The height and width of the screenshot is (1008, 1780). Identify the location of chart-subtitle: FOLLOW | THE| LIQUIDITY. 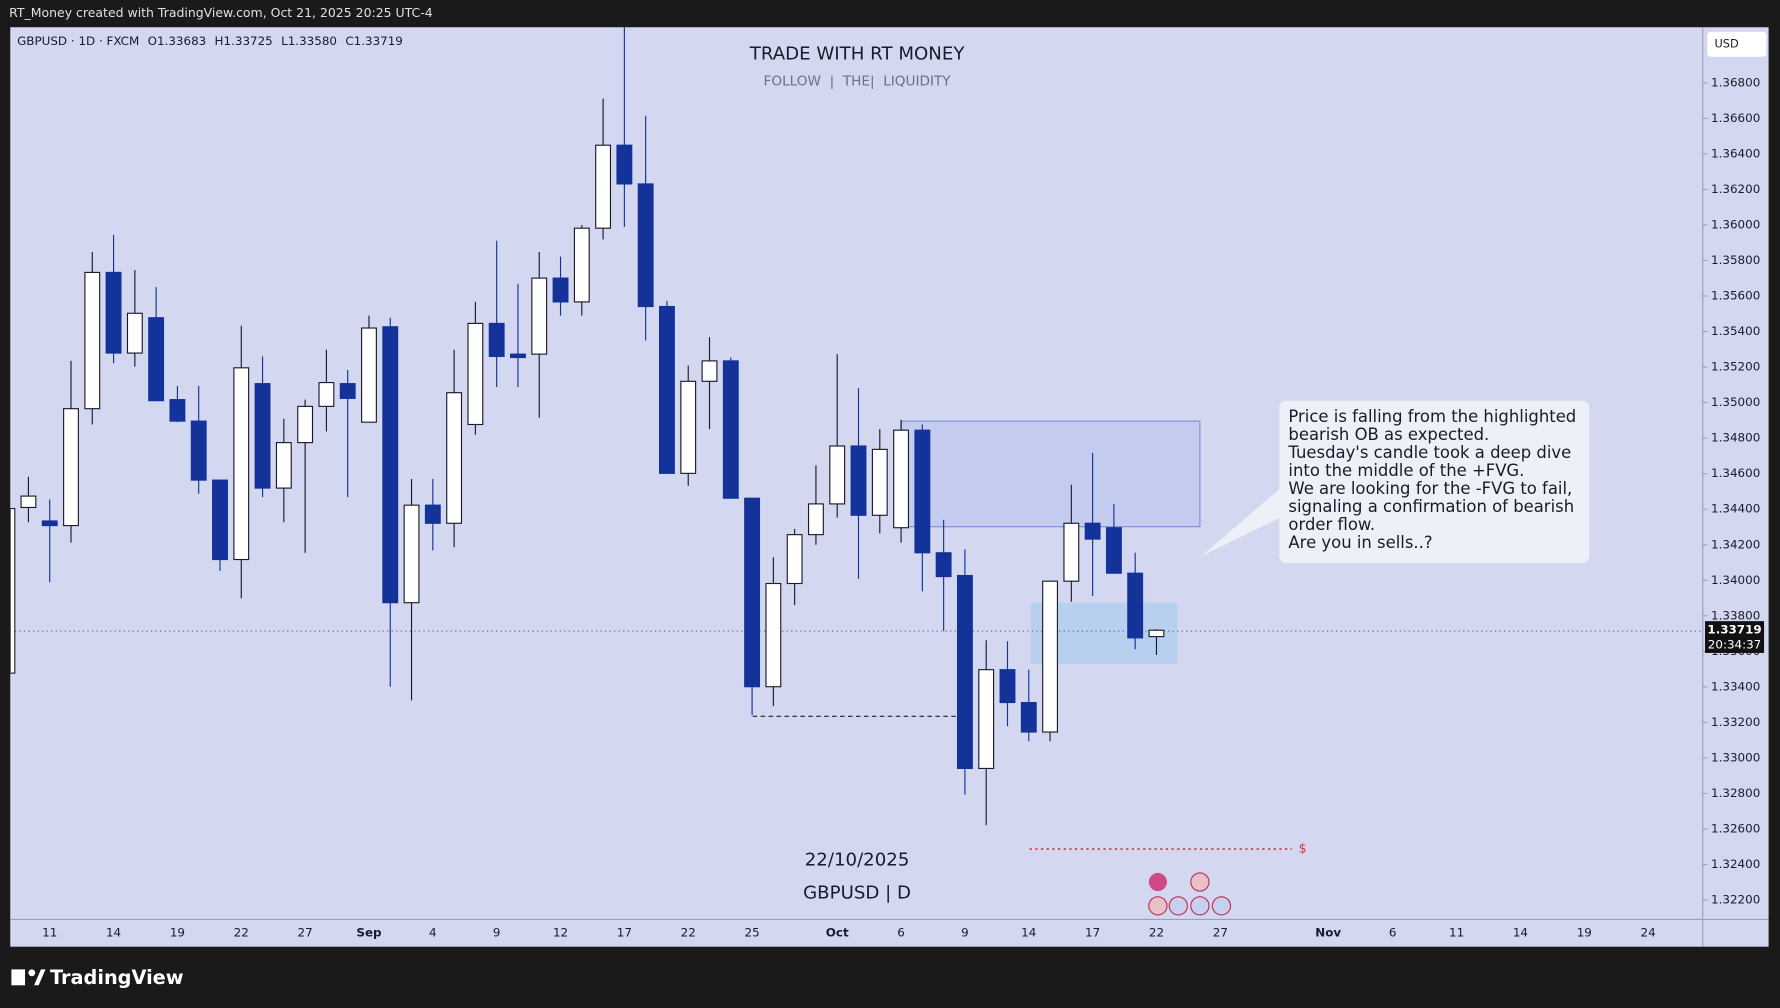
(858, 82).